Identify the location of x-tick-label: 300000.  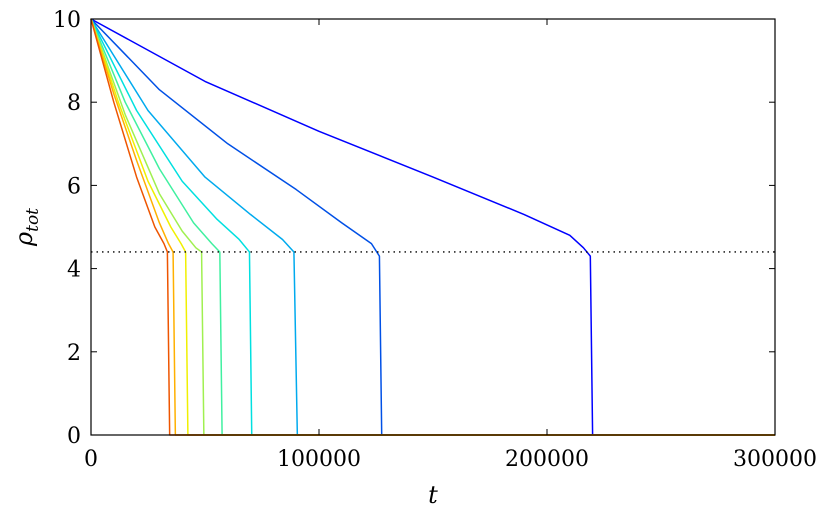
(775, 459).